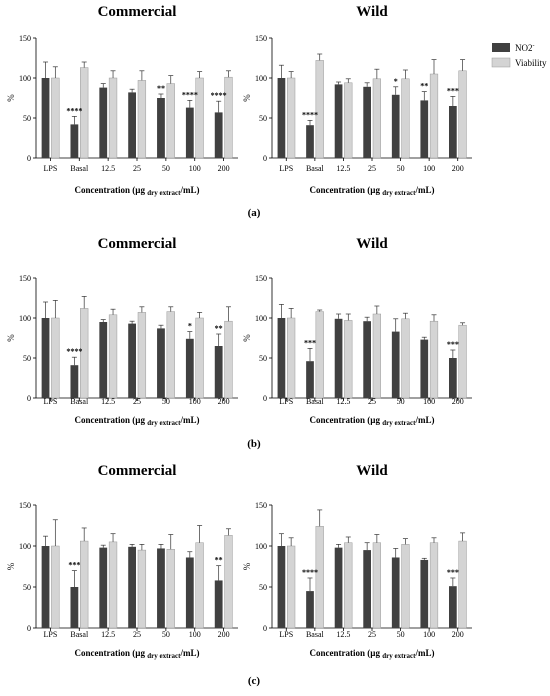  Describe the element at coordinates (137, 12) in the screenshot. I see `chart-title: Commercial` at that location.